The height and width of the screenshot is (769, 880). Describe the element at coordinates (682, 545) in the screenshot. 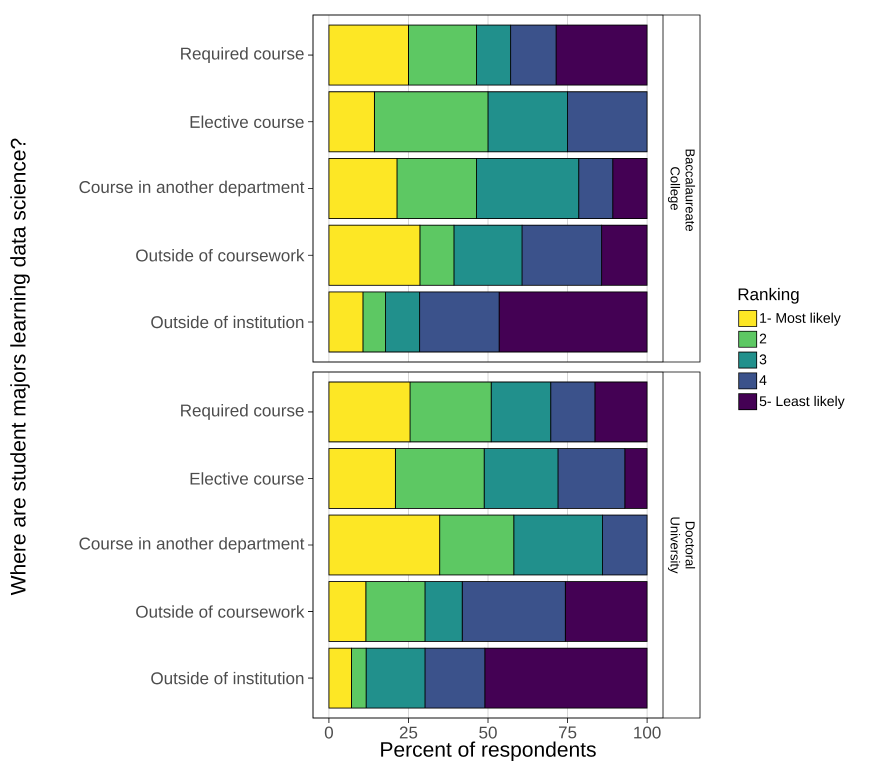

I see `text: Doctoral University` at that location.